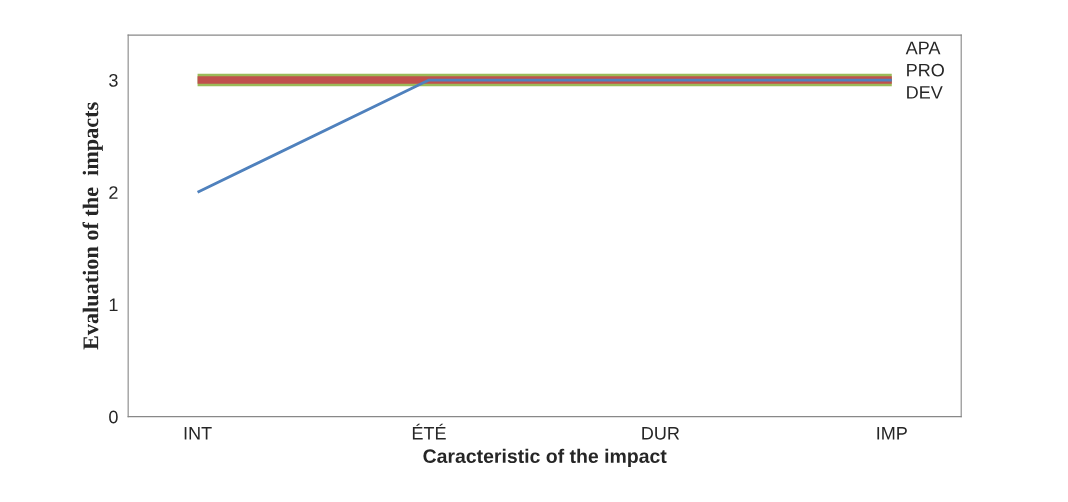 Image resolution: width=1068 pixels, height=502 pixels. What do you see at coordinates (92, 226) in the screenshot?
I see `y-axis-title: Evaluation of the impacts` at bounding box center [92, 226].